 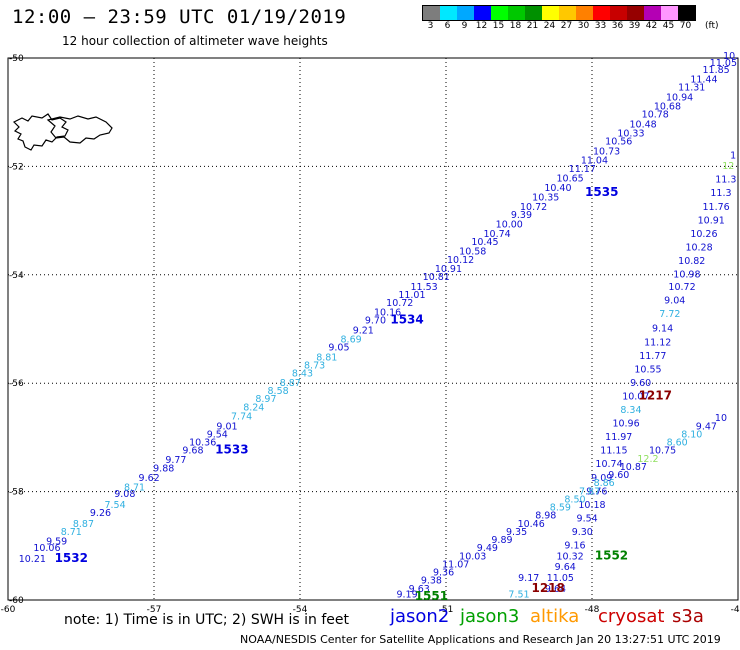 I want to click on color-scale-ticks: 3 6 9 12 15 18 21 24 27 30 33 36 39 42 45 70, so click(x=558, y=26).